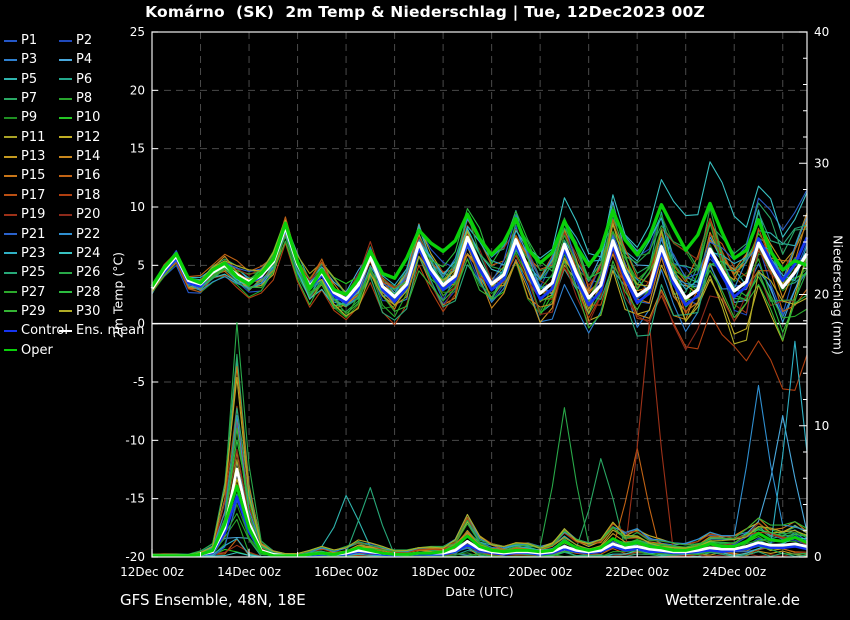 The width and height of the screenshot is (850, 620). I want to click on legend-item-label: P21, so click(33, 234).